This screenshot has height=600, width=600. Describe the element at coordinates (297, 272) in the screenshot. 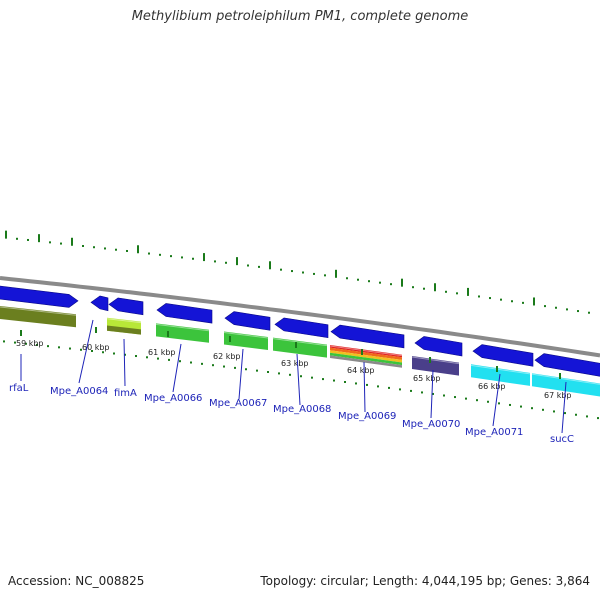

I see `outer-gc-ticks` at that location.